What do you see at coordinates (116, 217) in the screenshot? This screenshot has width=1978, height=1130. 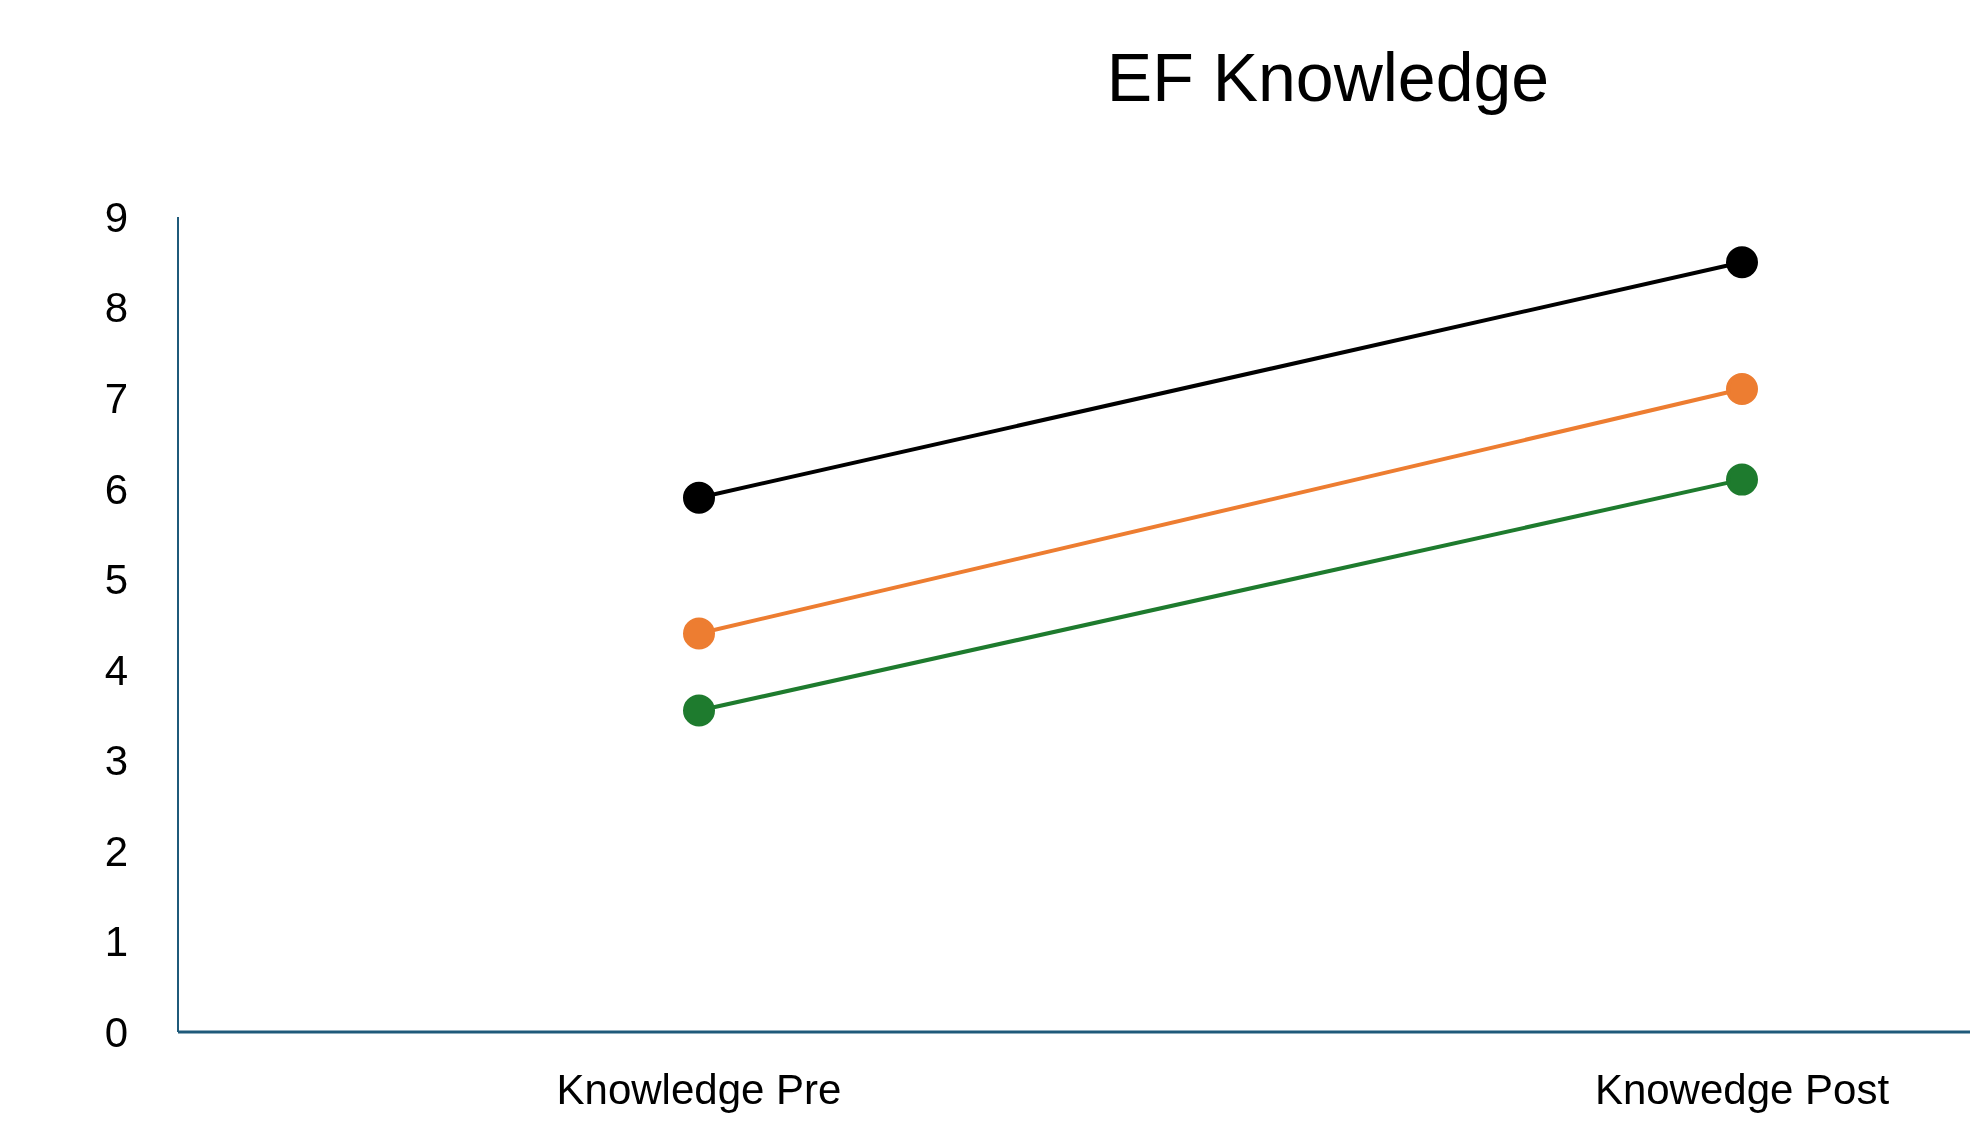 I see `y-tick-label: 9` at bounding box center [116, 217].